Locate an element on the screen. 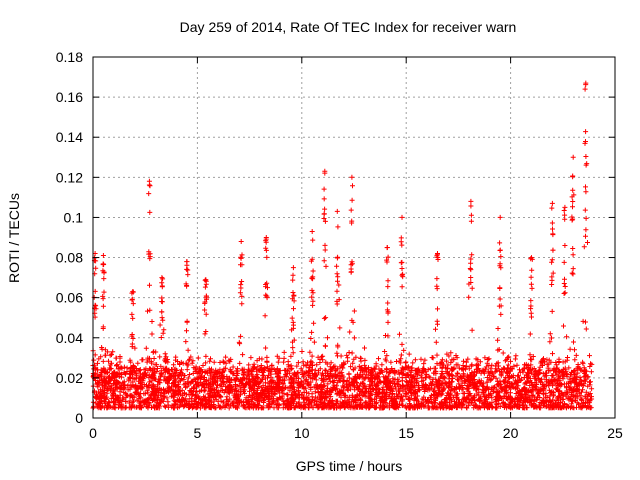  x-tick-label: 20 is located at coordinates (511, 433).